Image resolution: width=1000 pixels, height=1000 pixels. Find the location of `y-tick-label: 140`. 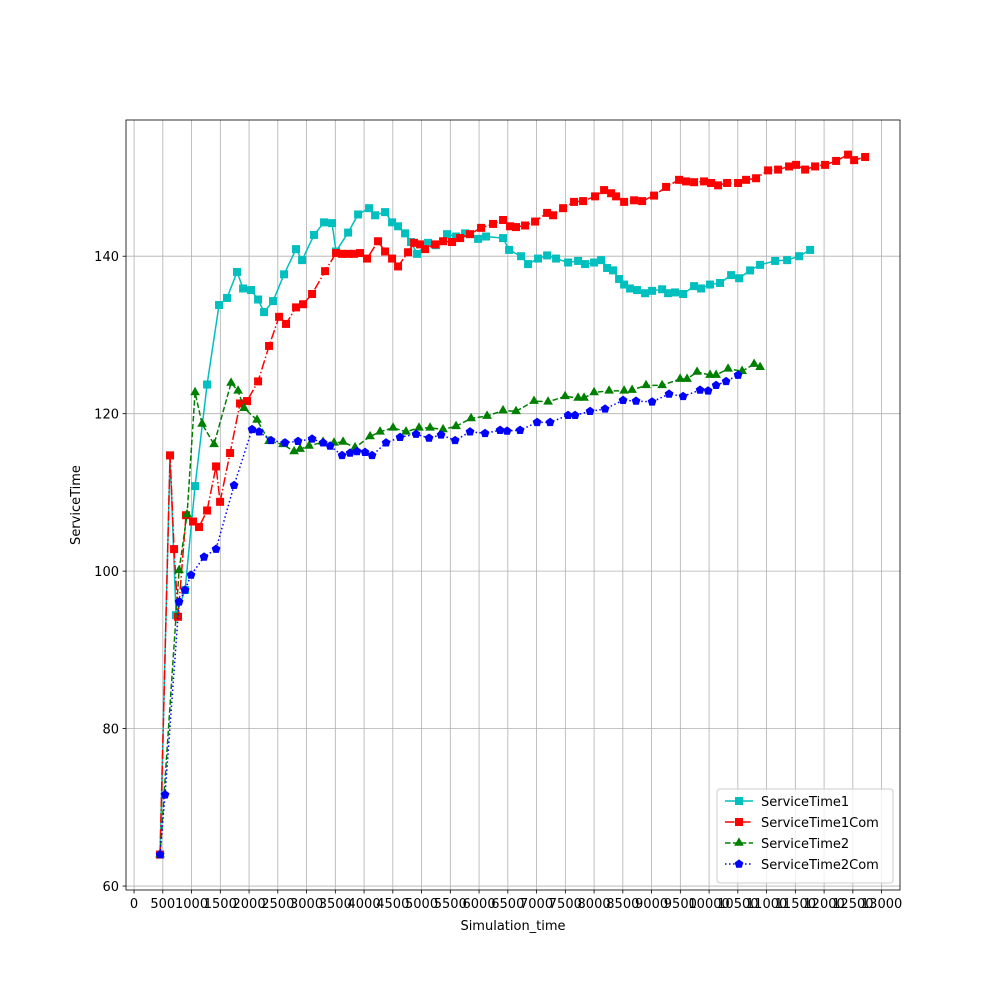

y-tick-label: 140 is located at coordinates (106, 257).